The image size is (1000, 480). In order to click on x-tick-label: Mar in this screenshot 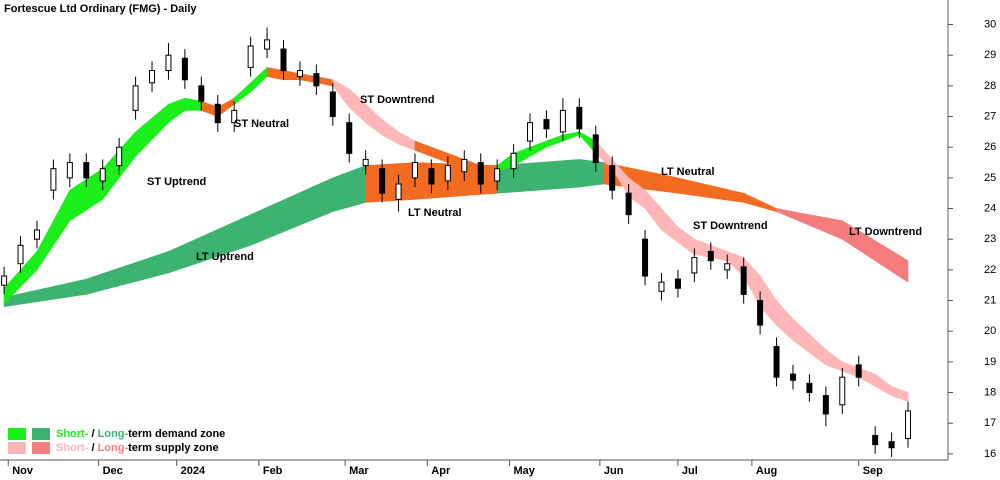, I will do `click(359, 471)`.